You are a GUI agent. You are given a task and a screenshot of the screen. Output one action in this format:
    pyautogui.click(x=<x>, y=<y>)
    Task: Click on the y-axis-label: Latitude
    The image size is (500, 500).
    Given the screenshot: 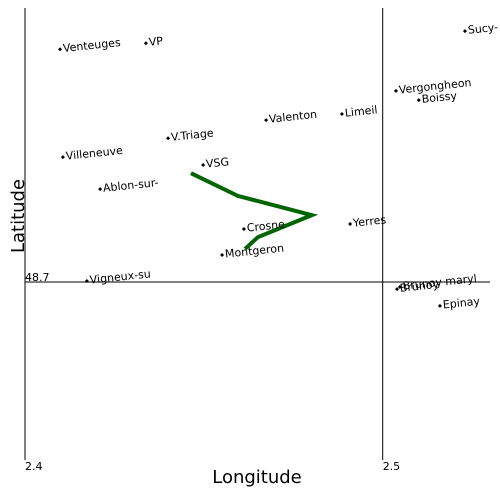 What is the action you would take?
    pyautogui.click(x=18, y=216)
    